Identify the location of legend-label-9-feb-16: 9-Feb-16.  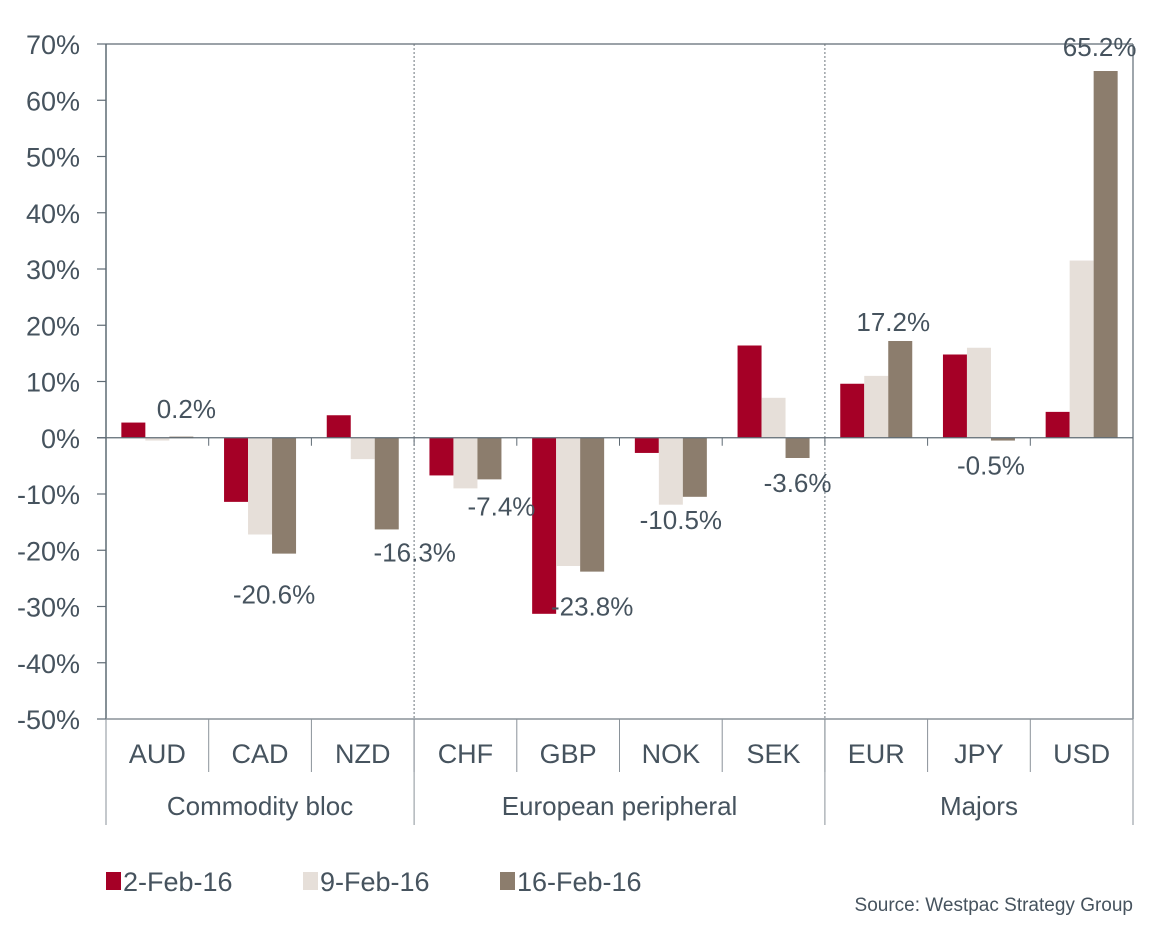
(375, 882).